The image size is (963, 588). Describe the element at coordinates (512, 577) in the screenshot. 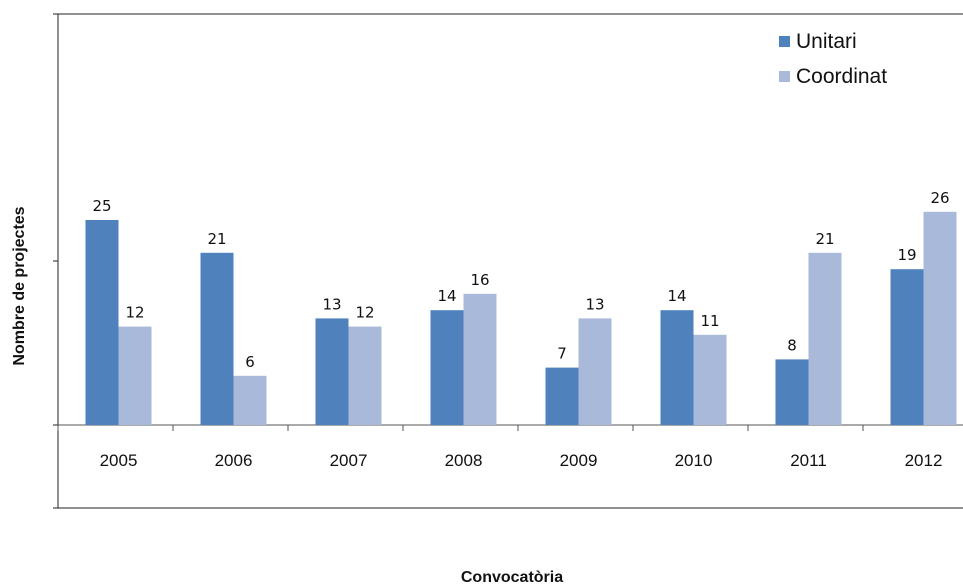

I see `x-axis-title: Convocatòria` at that location.